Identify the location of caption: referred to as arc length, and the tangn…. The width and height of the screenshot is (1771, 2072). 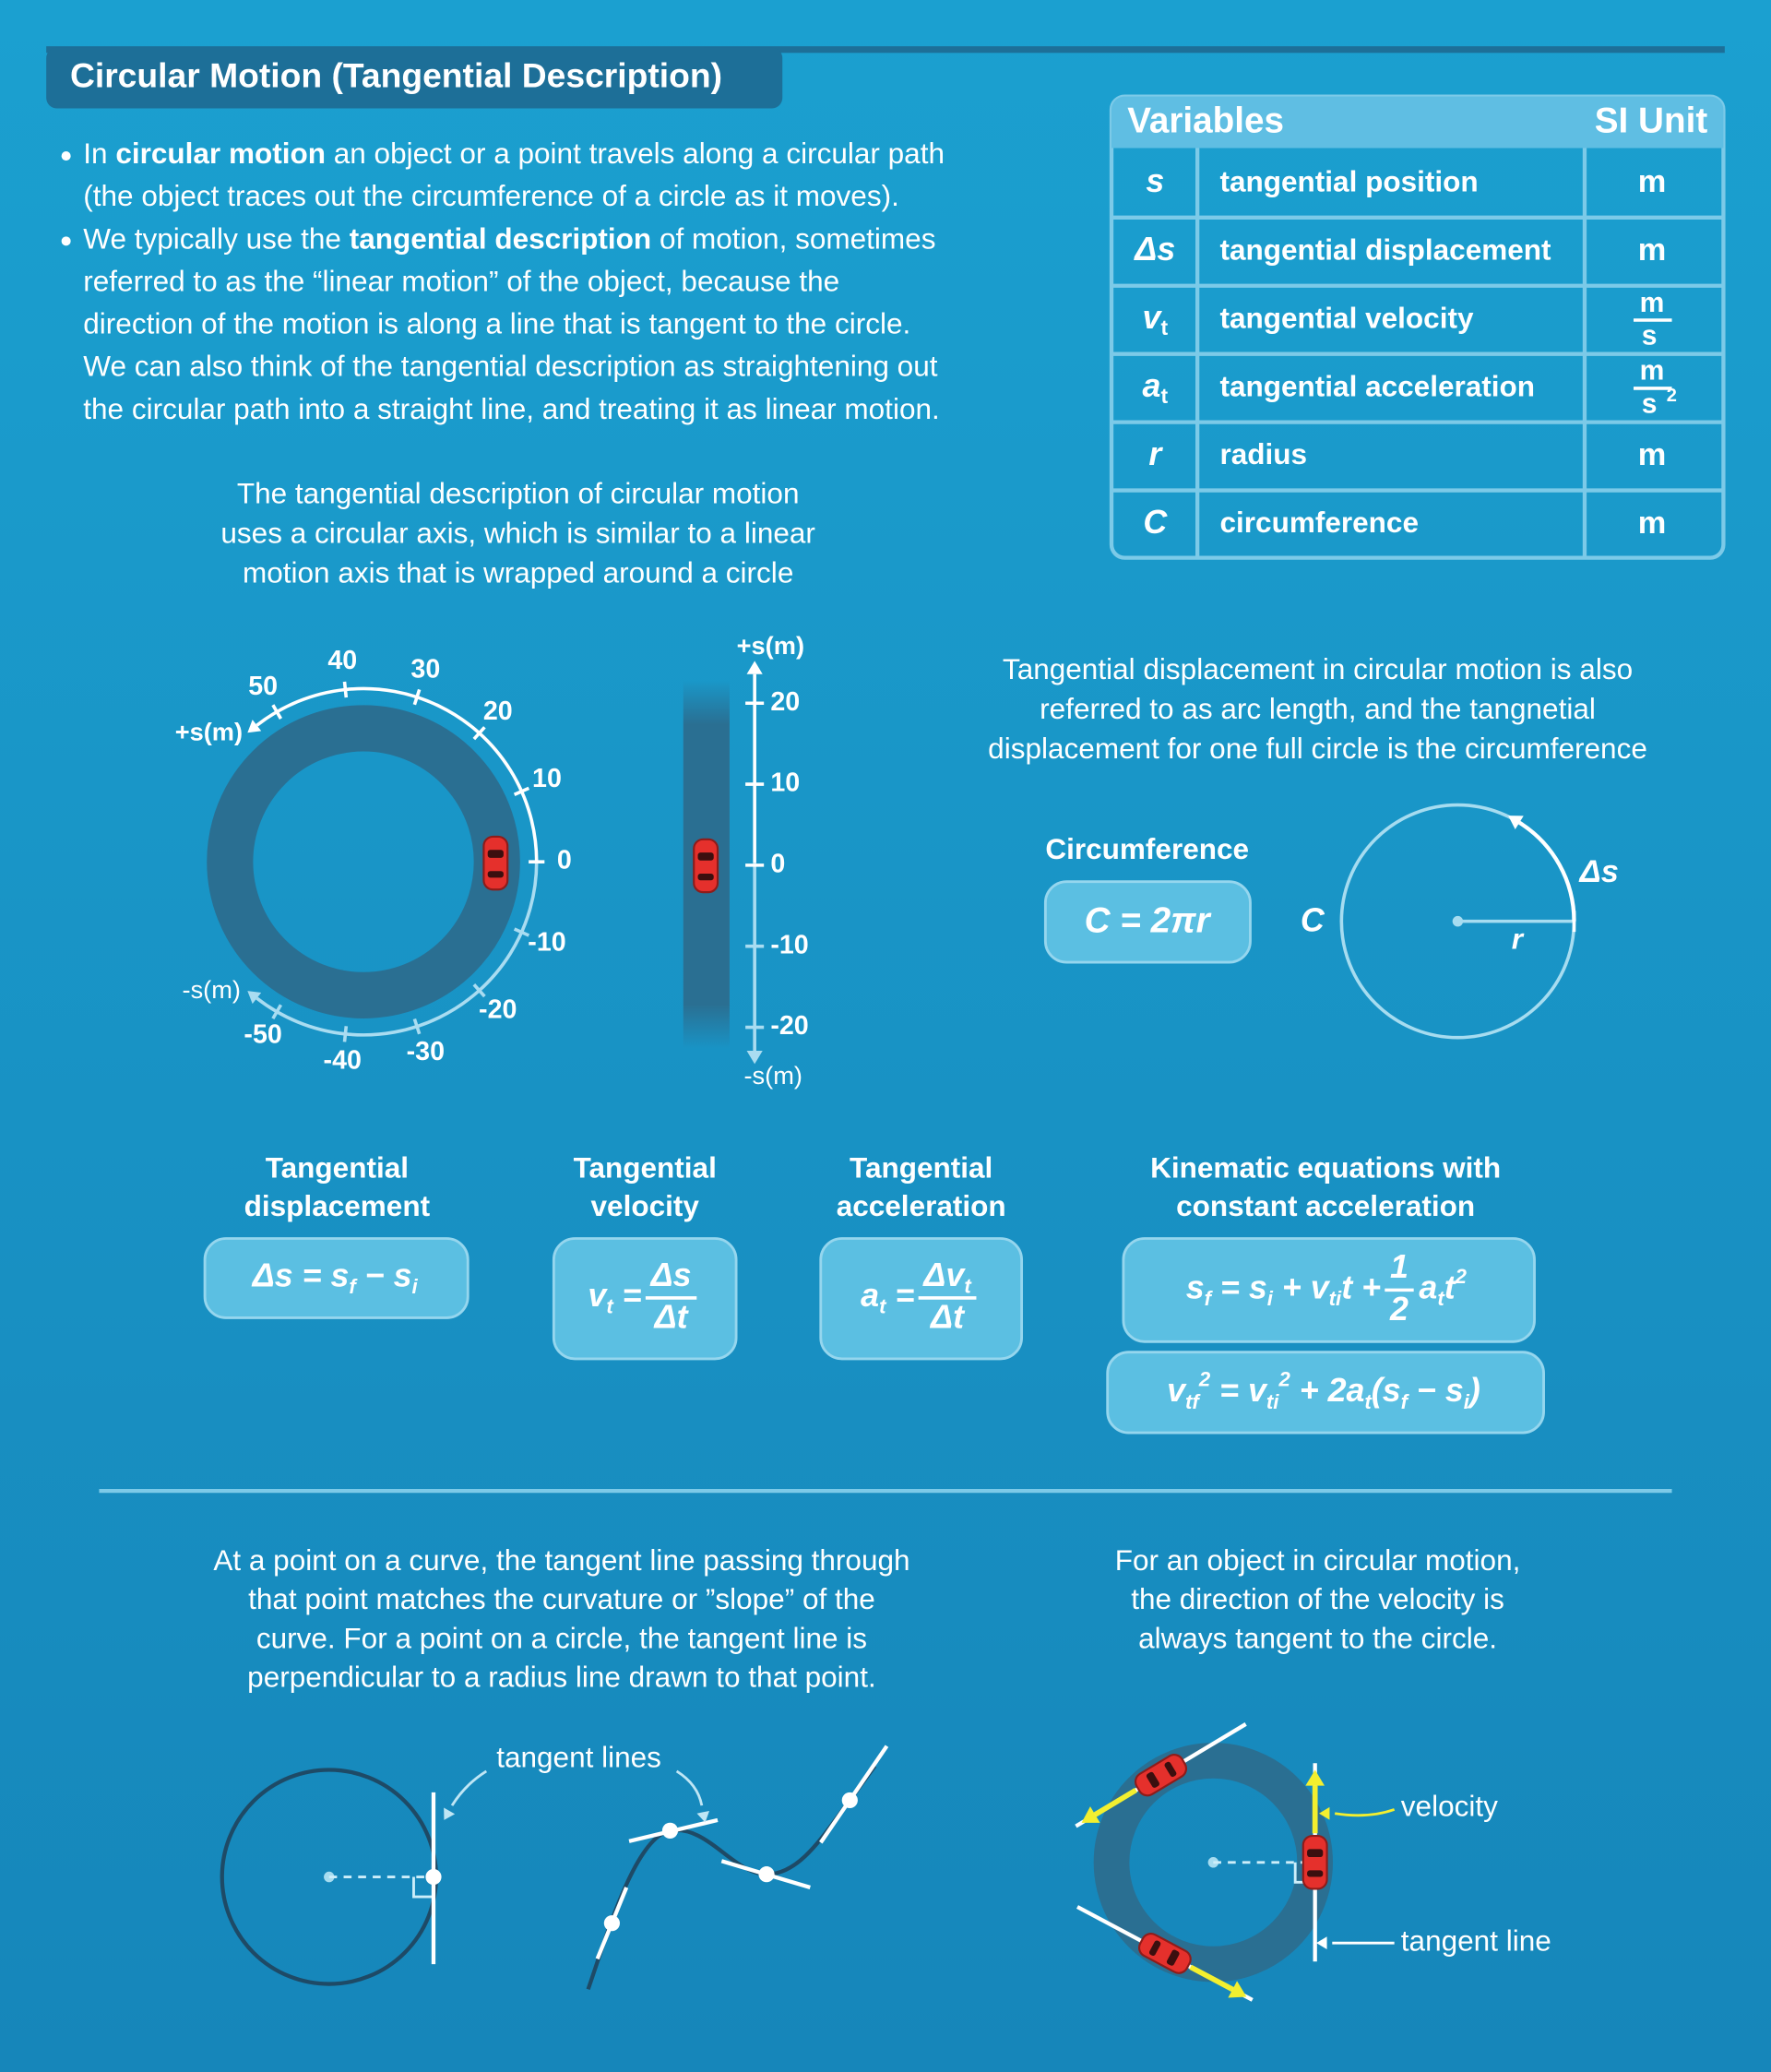
(1318, 708).